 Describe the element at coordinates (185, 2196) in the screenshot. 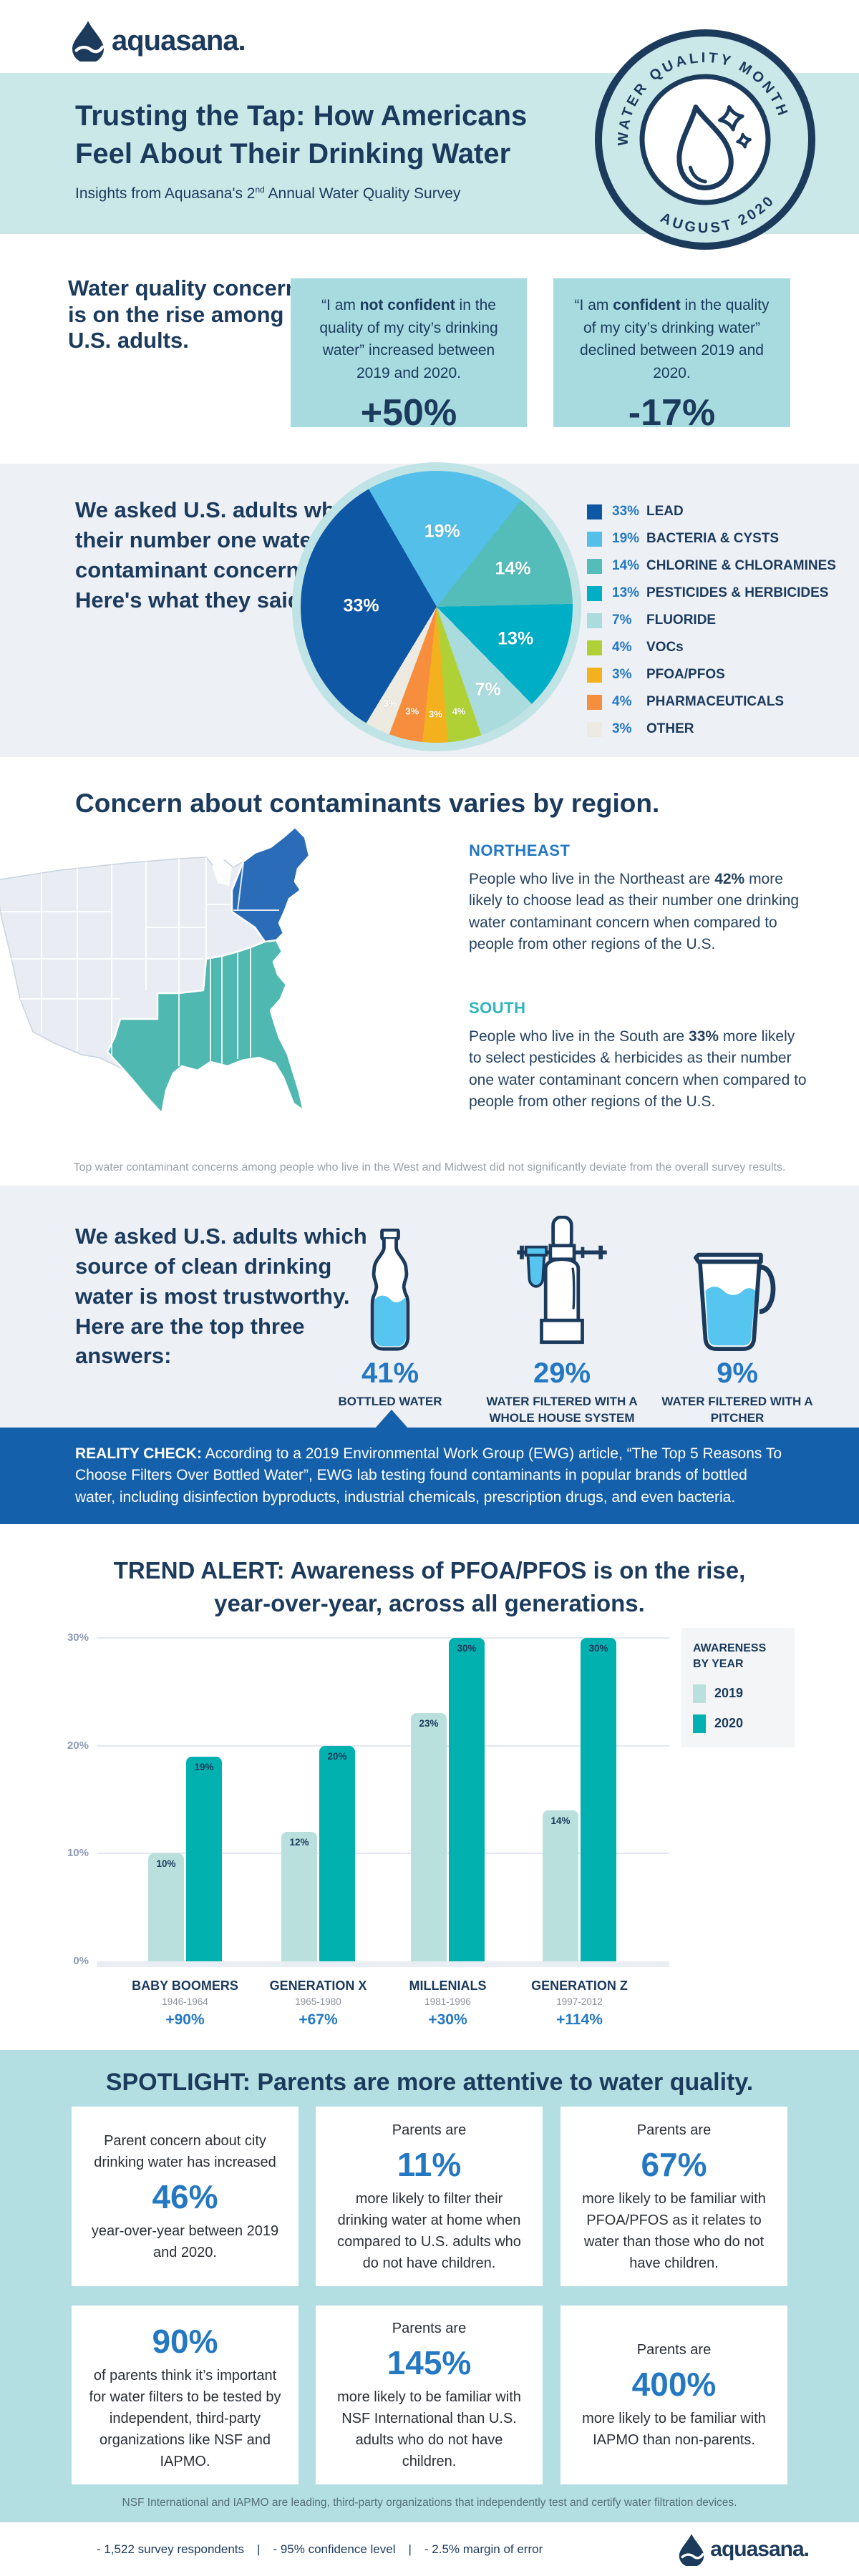

I see `card-stat: 46%` at that location.